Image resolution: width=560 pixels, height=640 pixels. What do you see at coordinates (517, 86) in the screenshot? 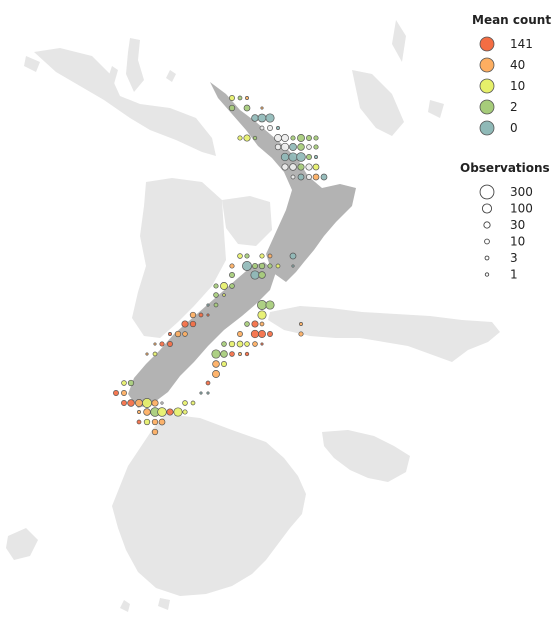
I see `legend-mean-label: 10` at bounding box center [517, 86].